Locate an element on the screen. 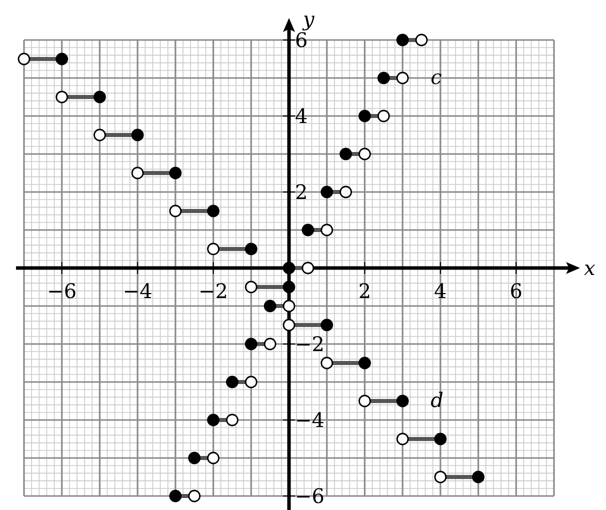 This screenshot has height=510, width=606. x-tick-label: 4 is located at coordinates (440, 291).